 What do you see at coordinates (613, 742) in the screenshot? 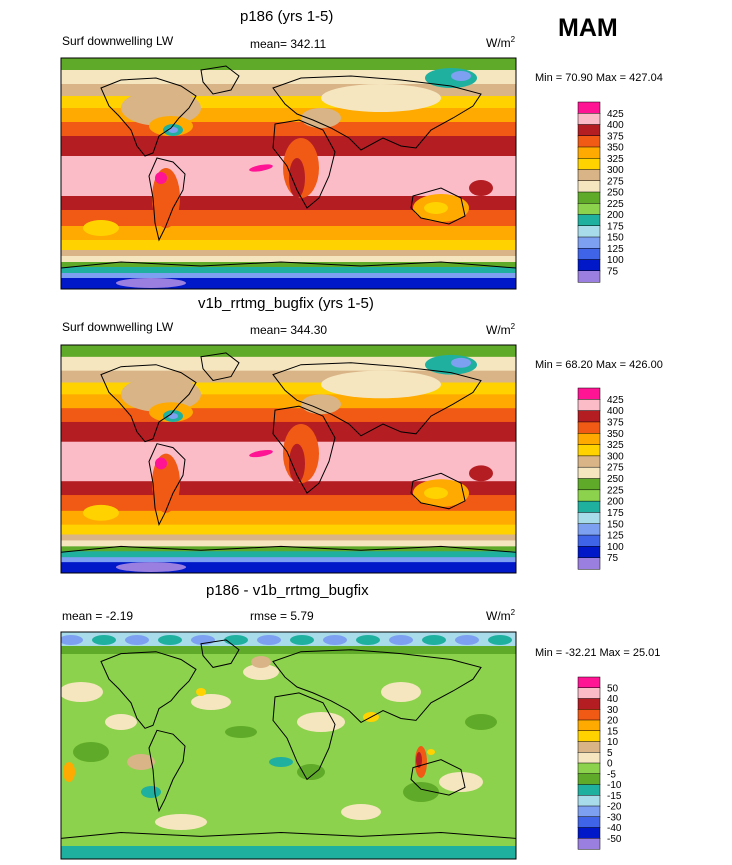
I see `colorbar-tick-label: 10` at bounding box center [613, 742].